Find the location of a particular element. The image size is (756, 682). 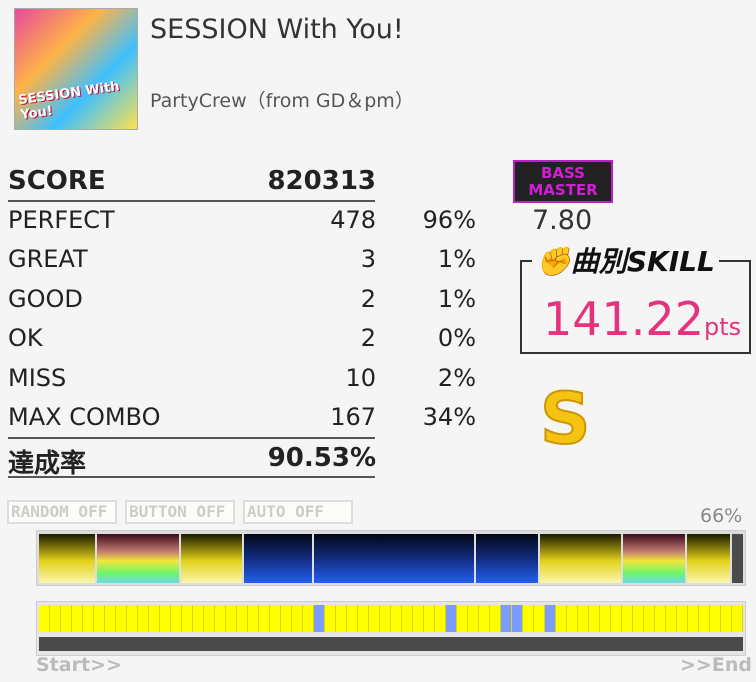

stat-percent: 0% is located at coordinates (456, 338).